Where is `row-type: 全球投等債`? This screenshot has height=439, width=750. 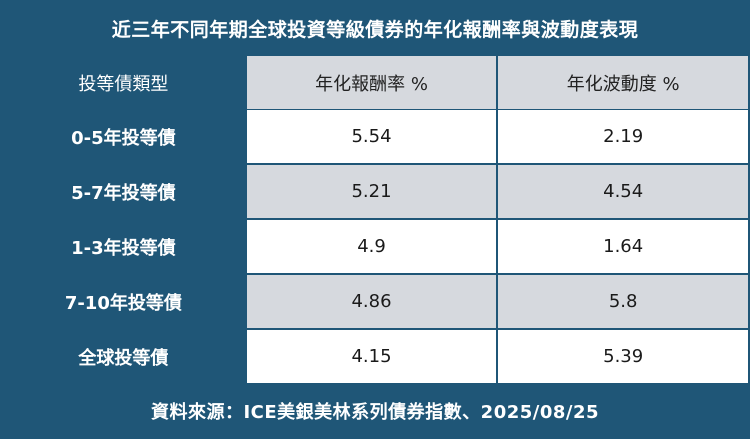 row-type: 全球投等債 is located at coordinates (123, 356).